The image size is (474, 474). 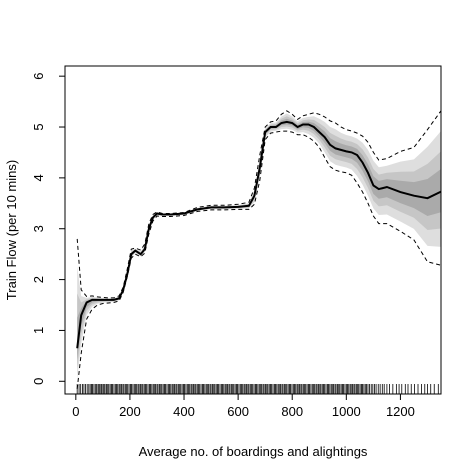 I want to click on y-tick-label: 6, so click(x=38, y=76).